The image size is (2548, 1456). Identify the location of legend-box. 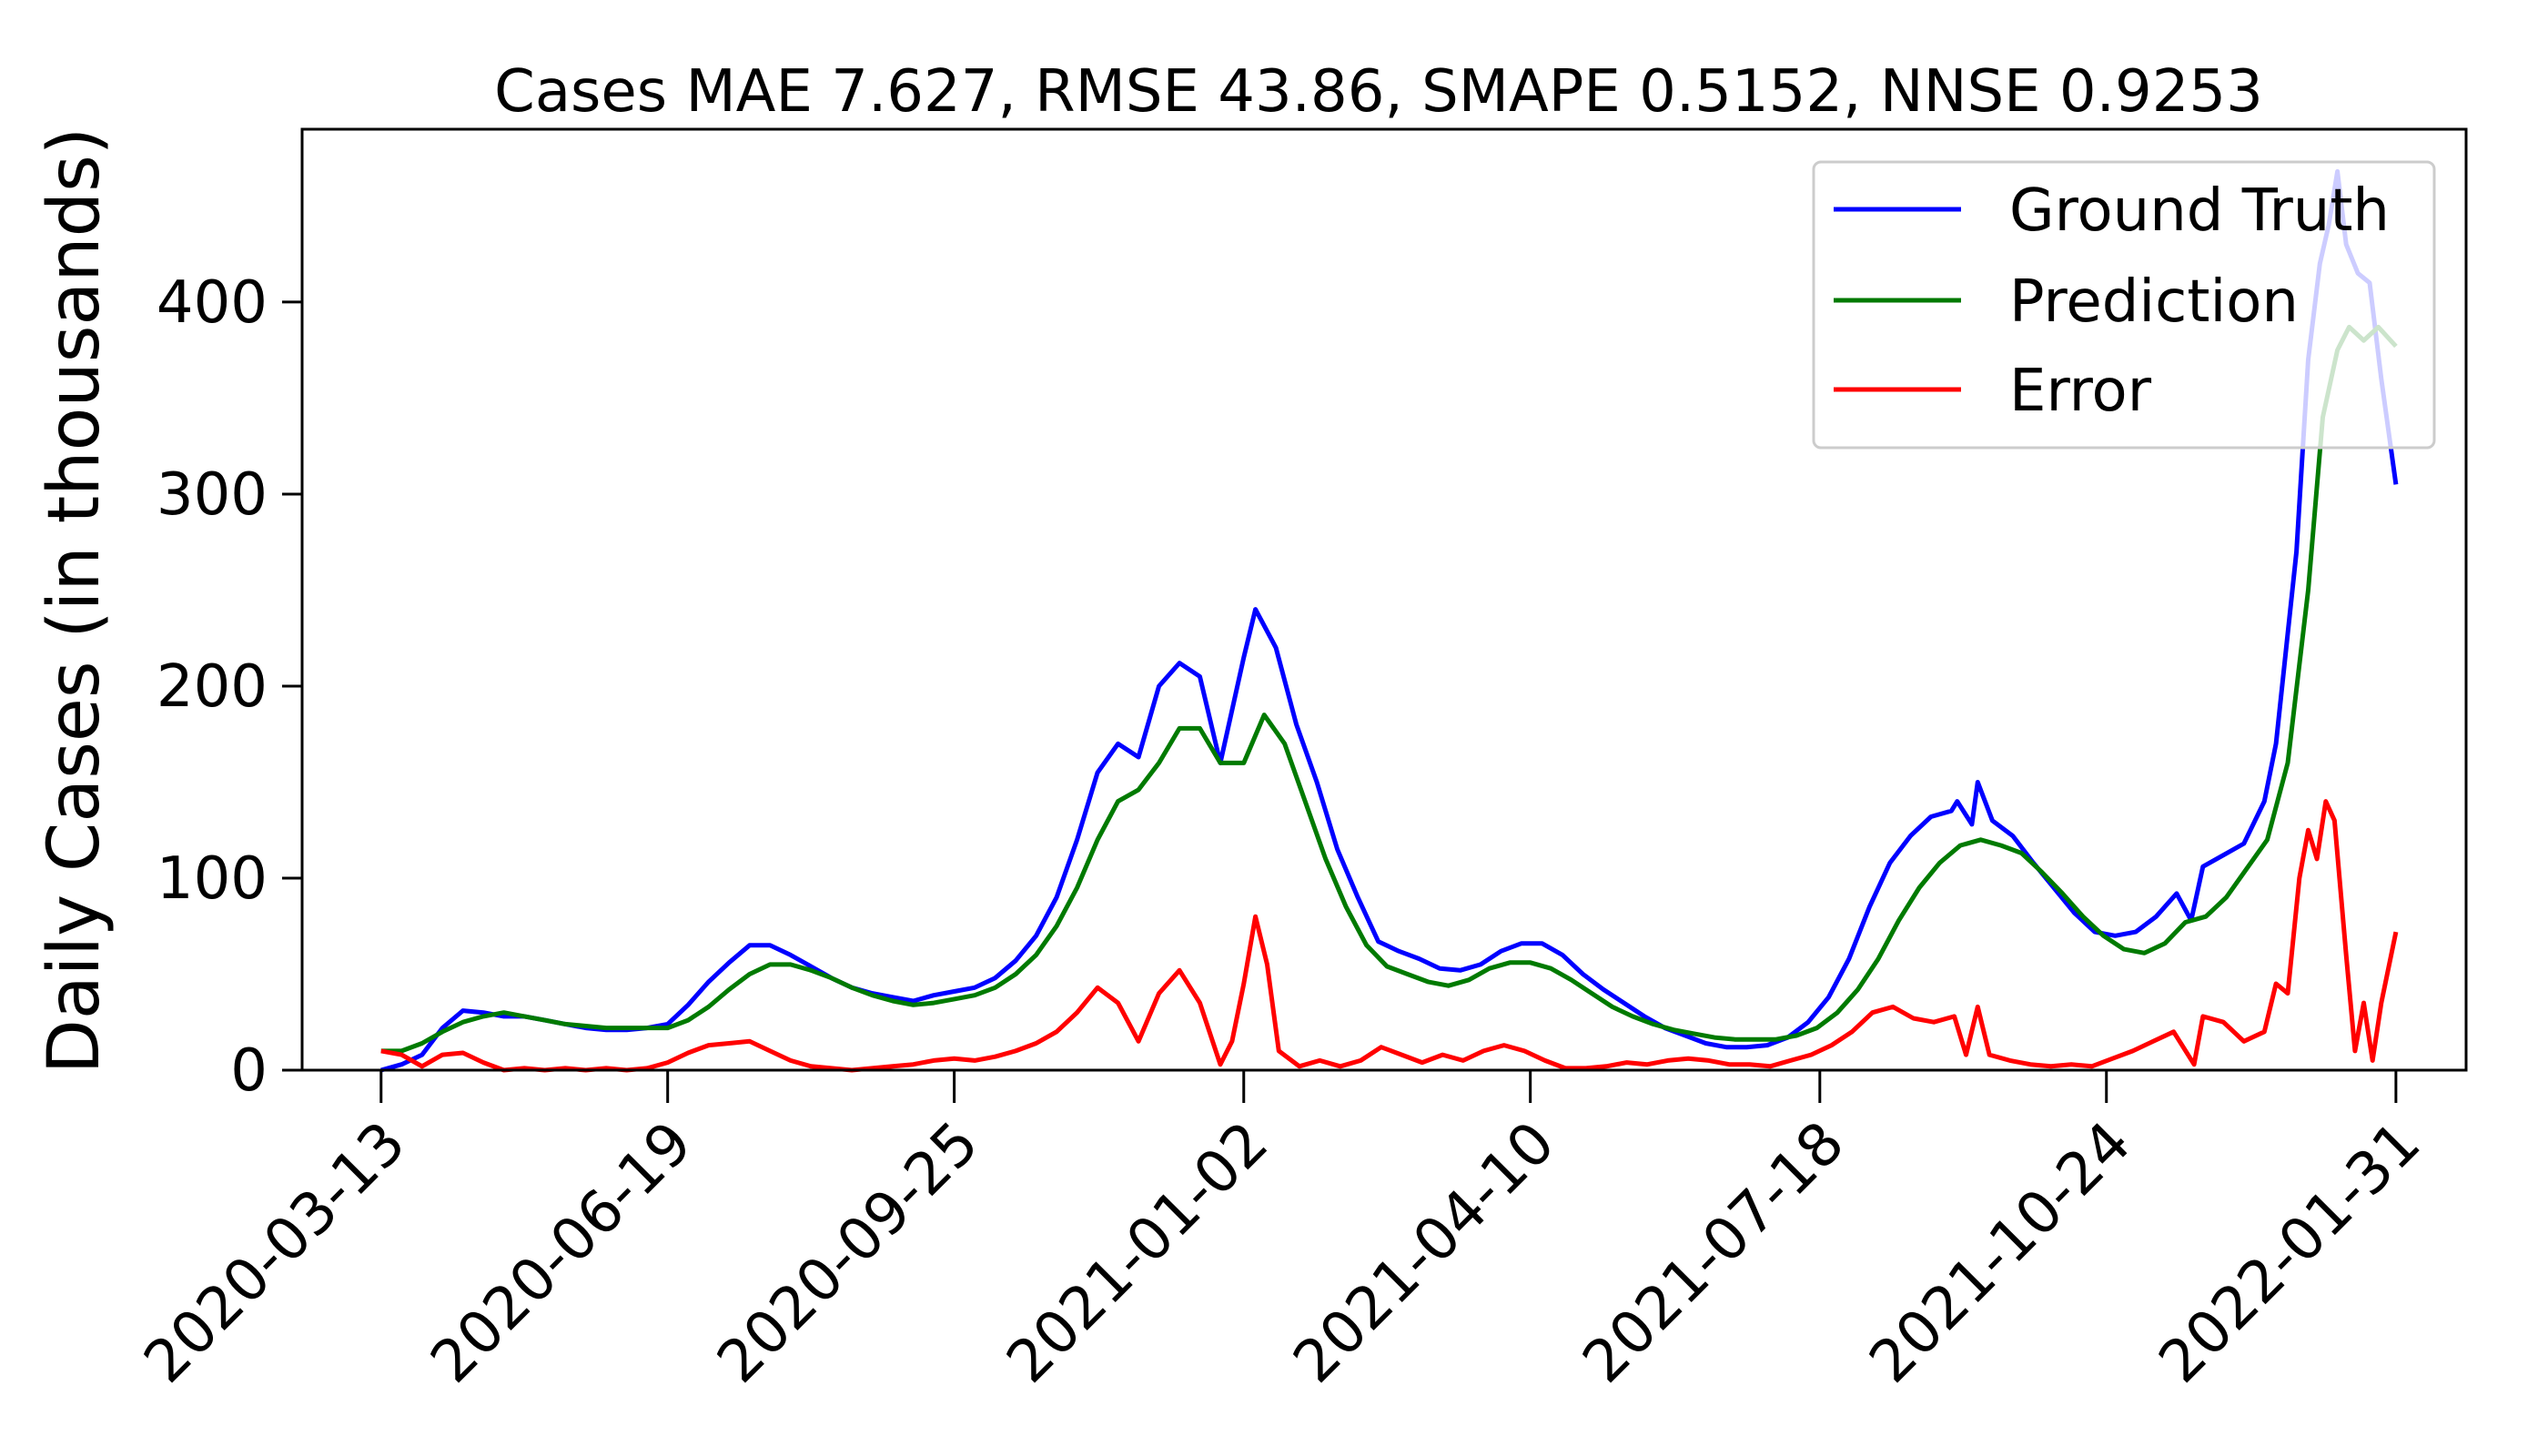
(2124, 305).